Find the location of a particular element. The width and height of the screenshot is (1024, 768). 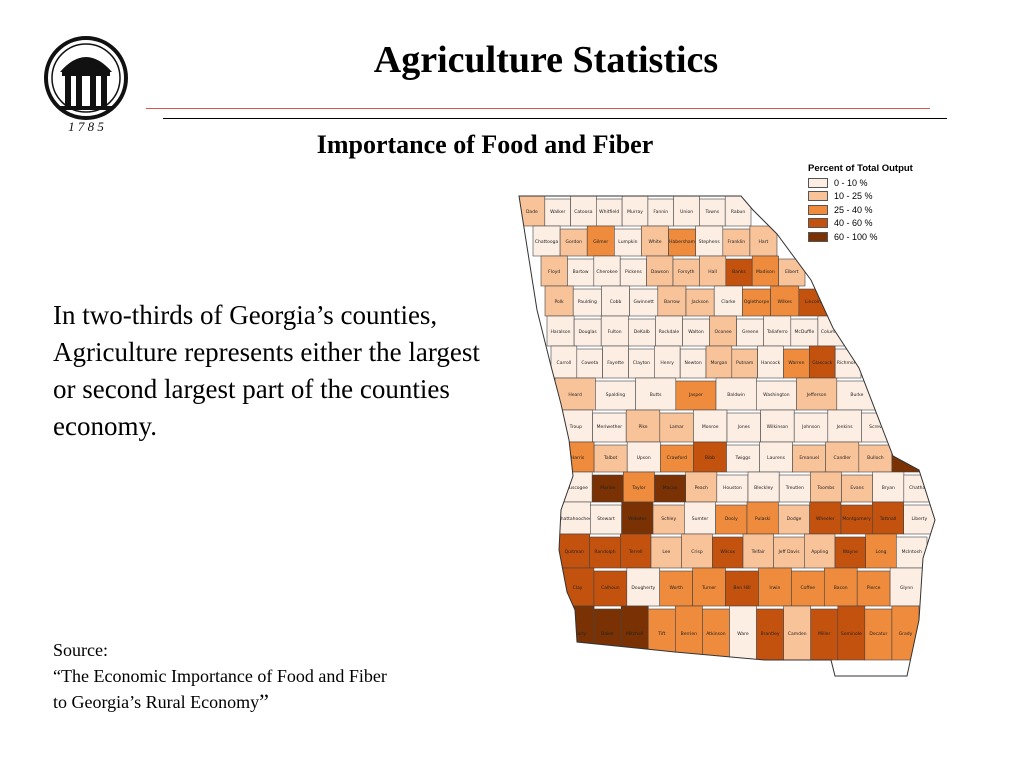

county-label: Elbert is located at coordinates (792, 272).